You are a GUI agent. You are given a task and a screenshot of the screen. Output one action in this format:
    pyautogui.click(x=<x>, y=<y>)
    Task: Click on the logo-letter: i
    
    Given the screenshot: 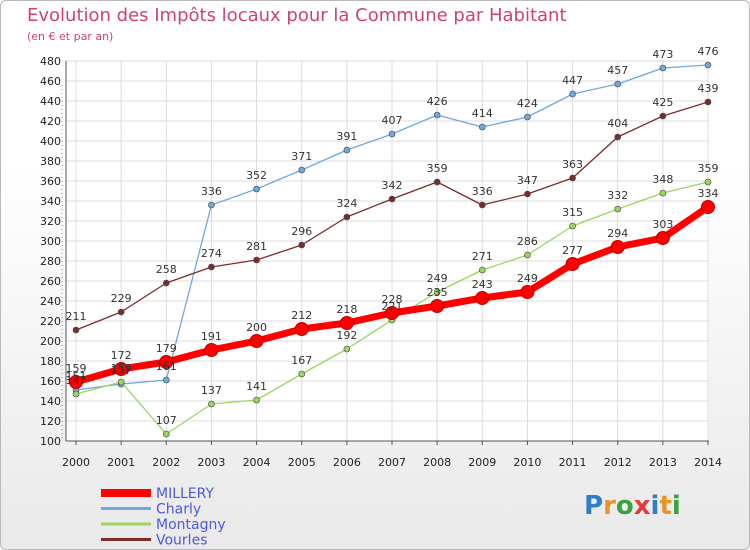 What is the action you would take?
    pyautogui.click(x=676, y=506)
    